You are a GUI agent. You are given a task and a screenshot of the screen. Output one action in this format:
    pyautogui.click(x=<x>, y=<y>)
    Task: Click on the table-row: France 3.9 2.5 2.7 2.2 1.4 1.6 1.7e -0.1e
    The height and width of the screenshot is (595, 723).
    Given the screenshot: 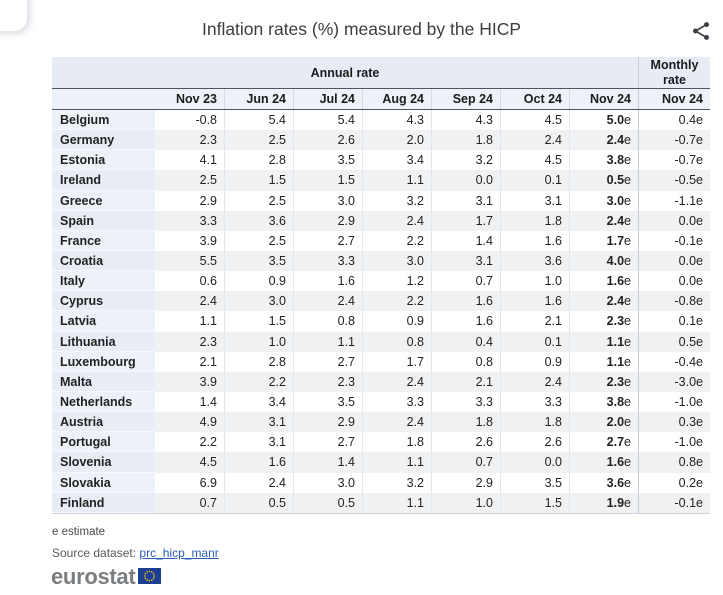 What is the action you would take?
    pyautogui.click(x=381, y=240)
    